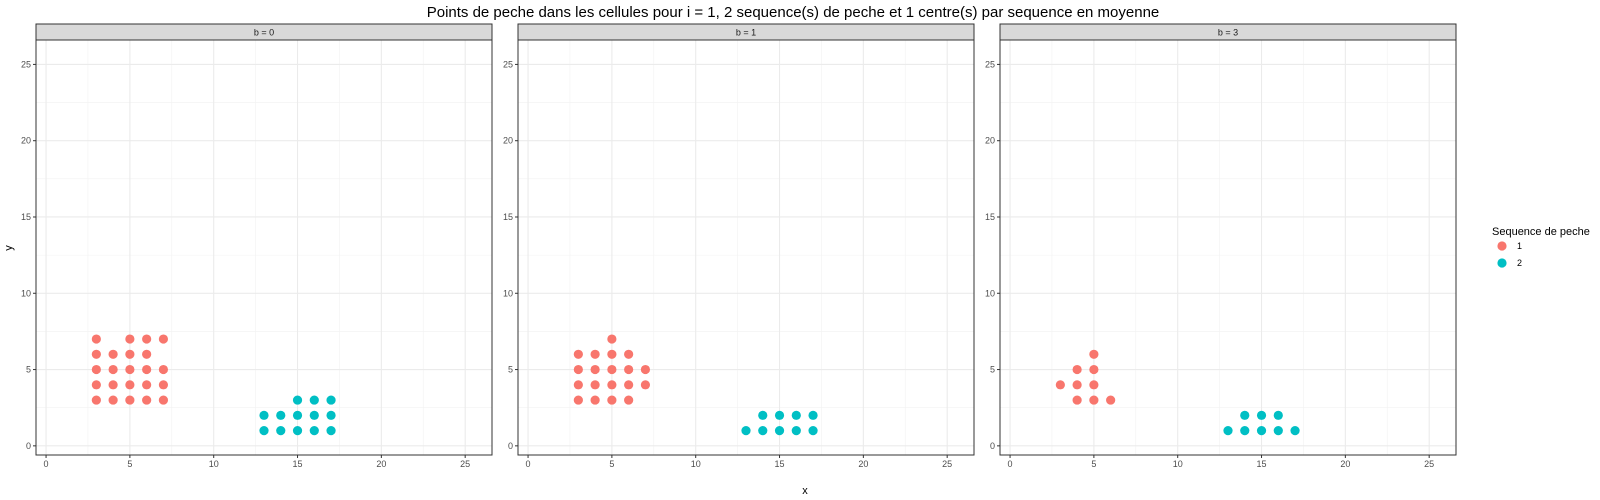 The width and height of the screenshot is (1600, 500). What do you see at coordinates (508, 217) in the screenshot?
I see `y-tick-label: 15` at bounding box center [508, 217].